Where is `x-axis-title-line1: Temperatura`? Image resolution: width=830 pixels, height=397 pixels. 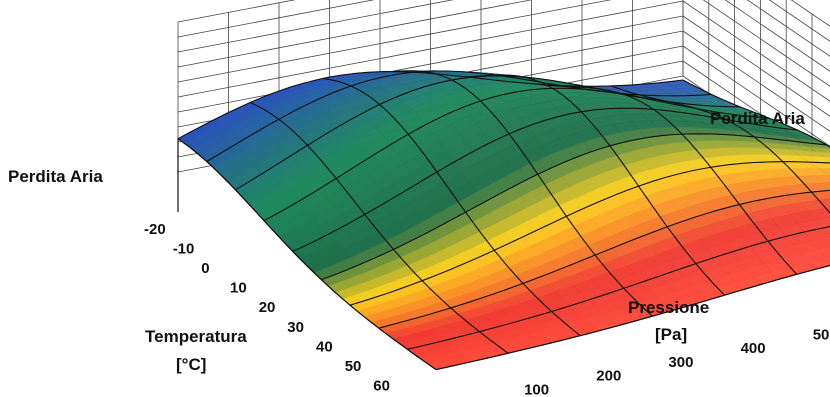
x-axis-title-line1: Temperatura is located at coordinates (196, 336).